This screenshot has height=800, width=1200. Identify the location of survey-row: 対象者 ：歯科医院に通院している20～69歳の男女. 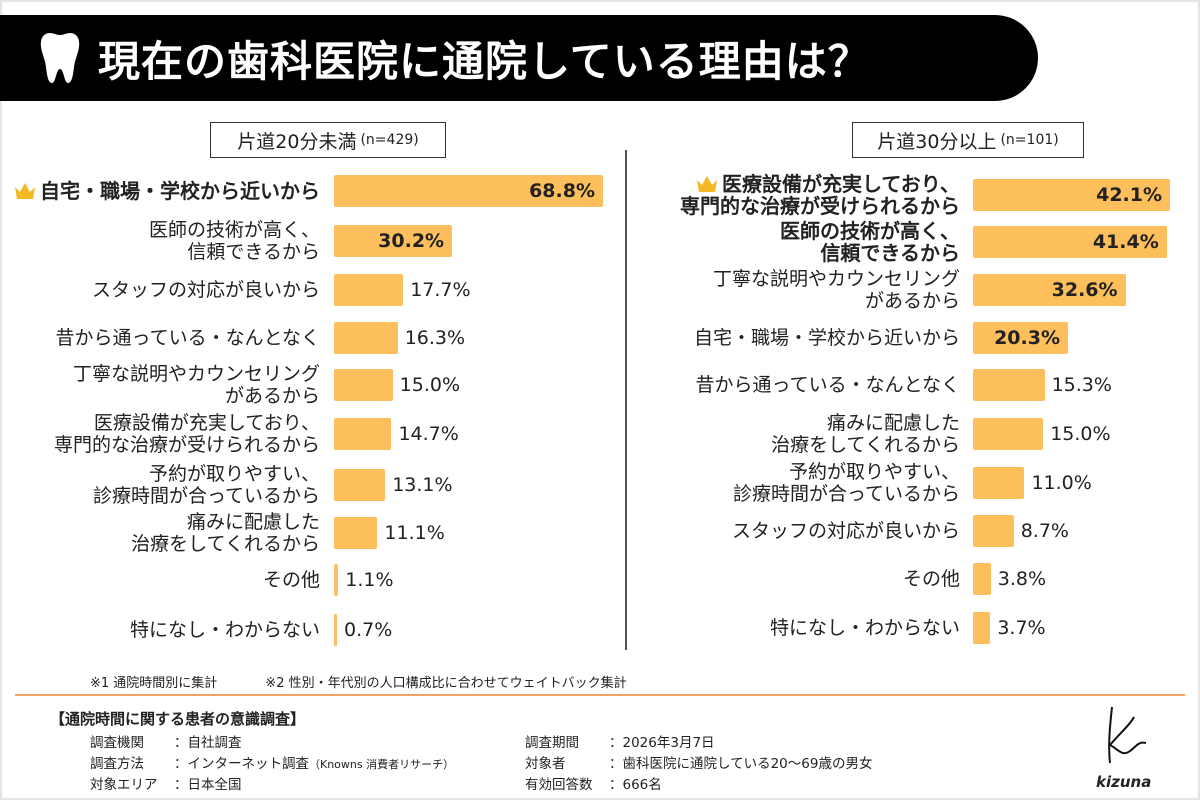
(698, 764).